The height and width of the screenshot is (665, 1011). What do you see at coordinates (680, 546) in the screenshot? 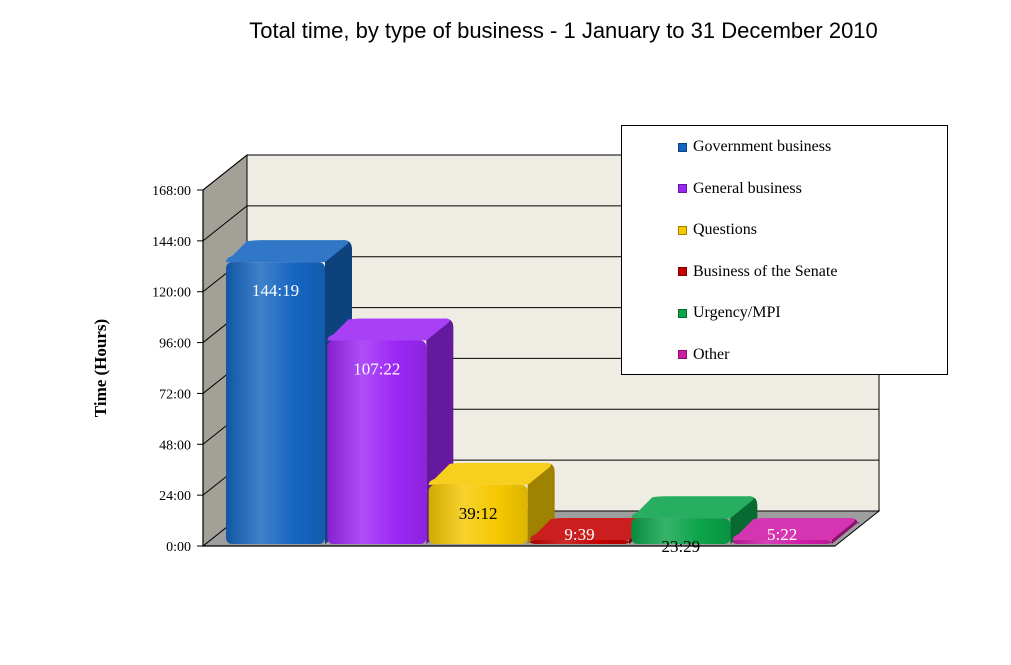
I see `bar-label-5: 23:29` at bounding box center [680, 546].